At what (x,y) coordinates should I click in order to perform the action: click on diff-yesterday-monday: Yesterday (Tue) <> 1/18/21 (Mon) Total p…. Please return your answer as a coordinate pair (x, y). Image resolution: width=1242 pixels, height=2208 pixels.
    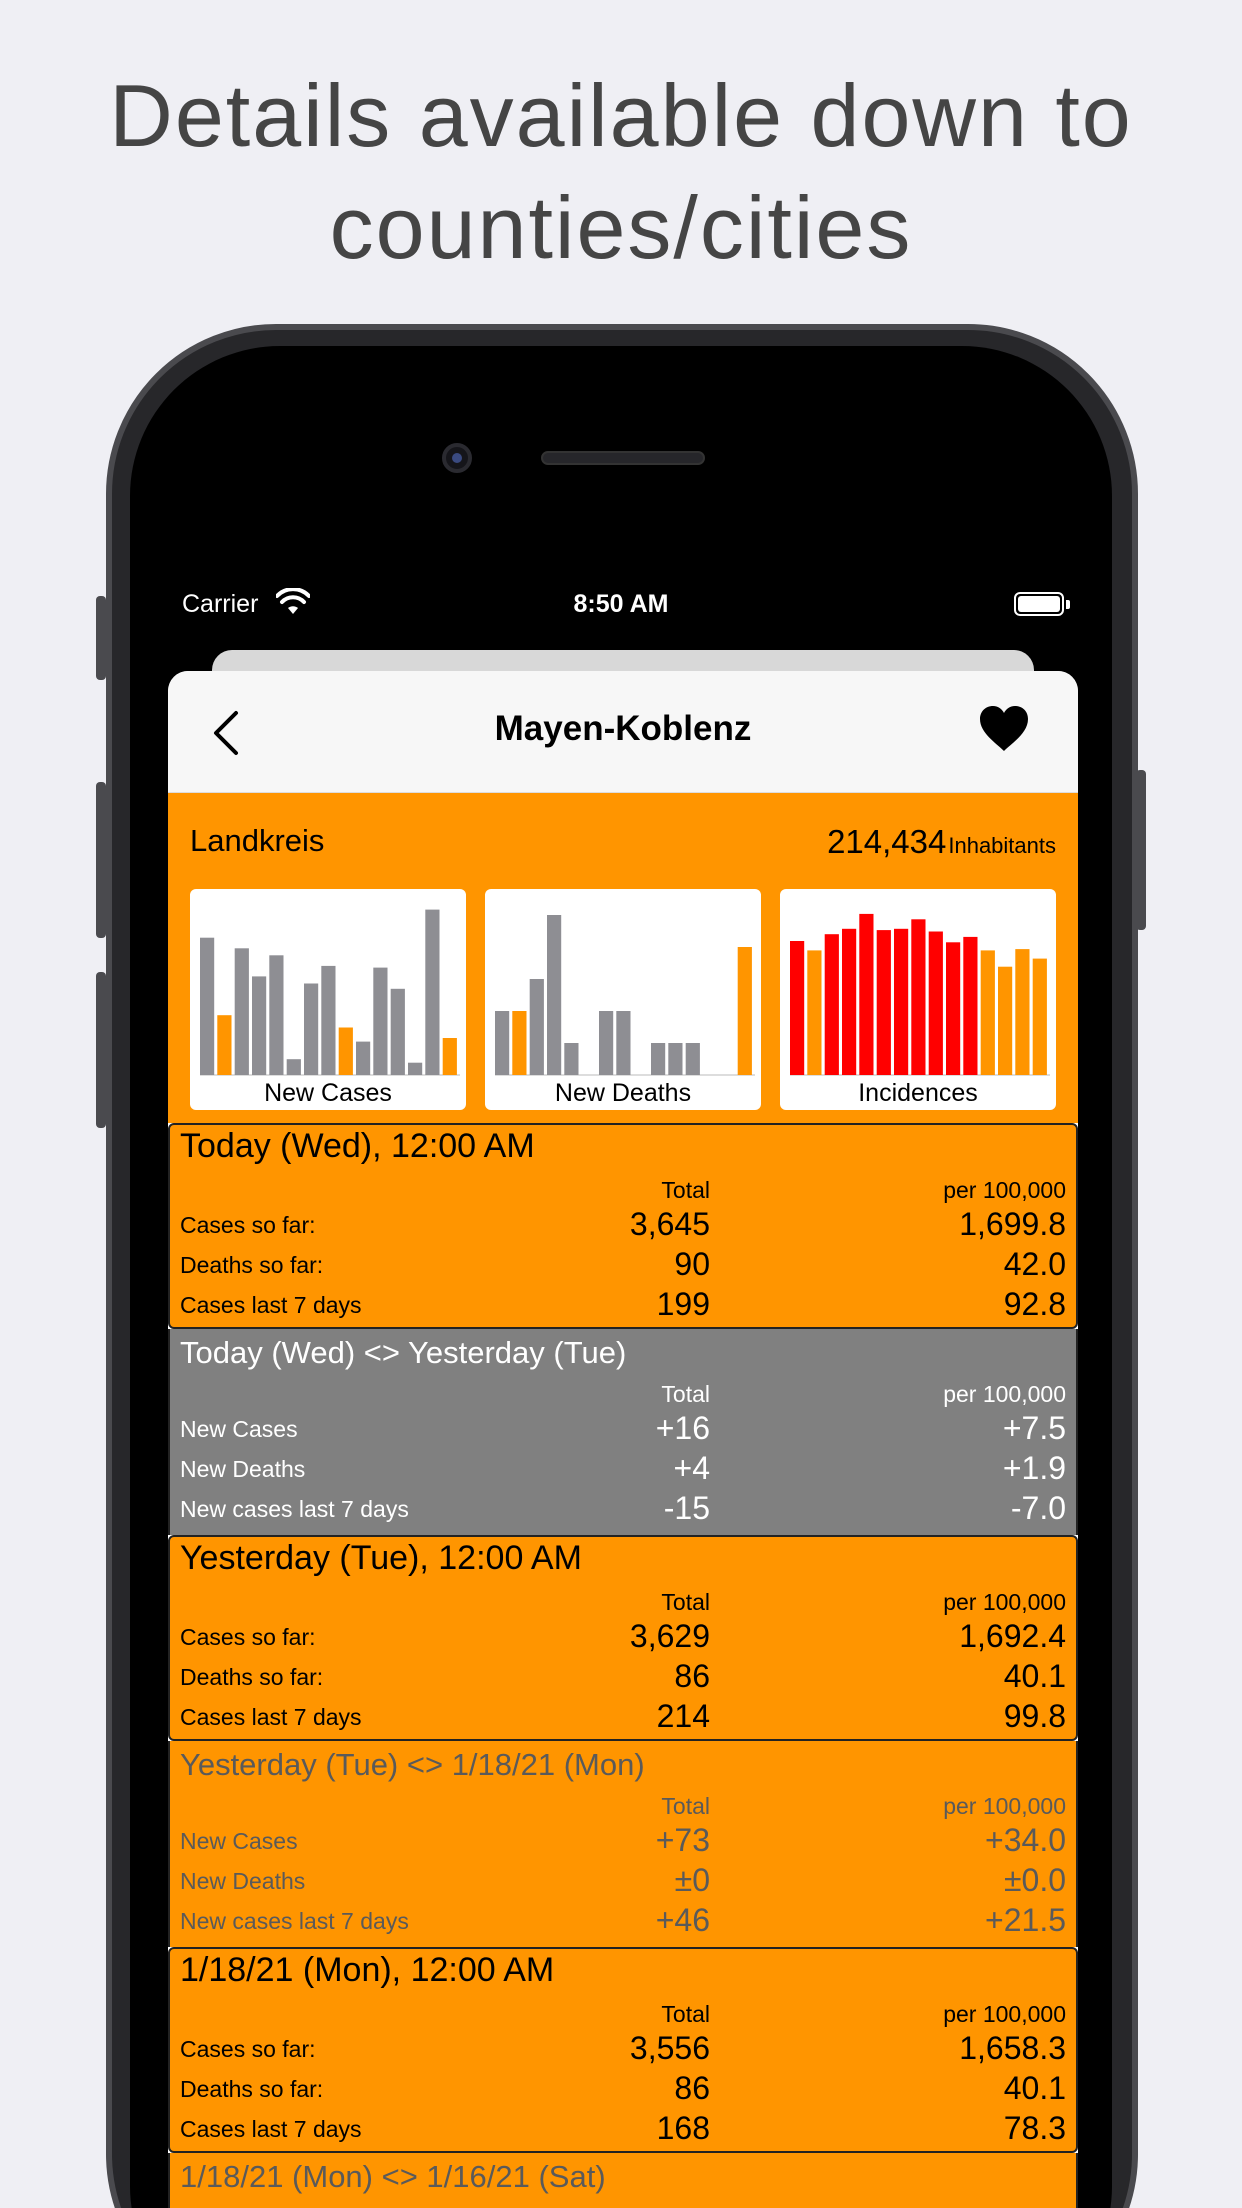
    Looking at the image, I should click on (623, 1844).